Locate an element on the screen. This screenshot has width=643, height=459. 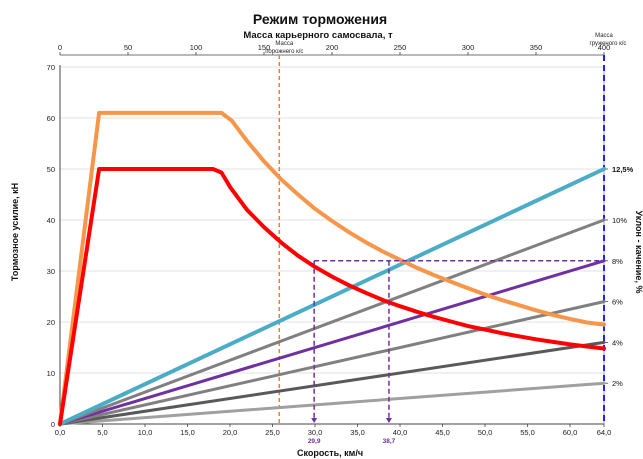
marker-label-0: 29,9 is located at coordinates (314, 441).